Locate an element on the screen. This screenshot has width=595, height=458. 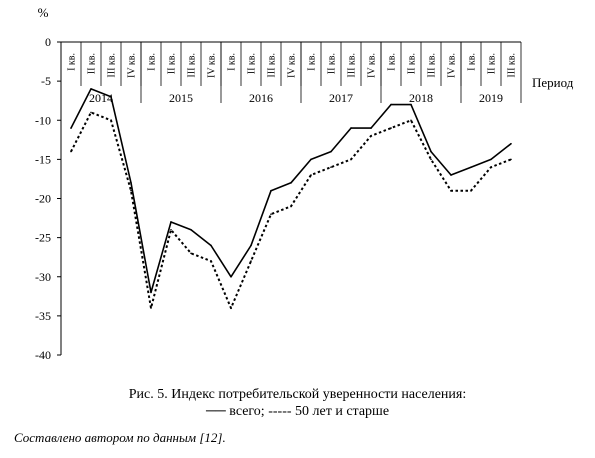
y-tick-label: -35 is located at coordinates (43, 316).